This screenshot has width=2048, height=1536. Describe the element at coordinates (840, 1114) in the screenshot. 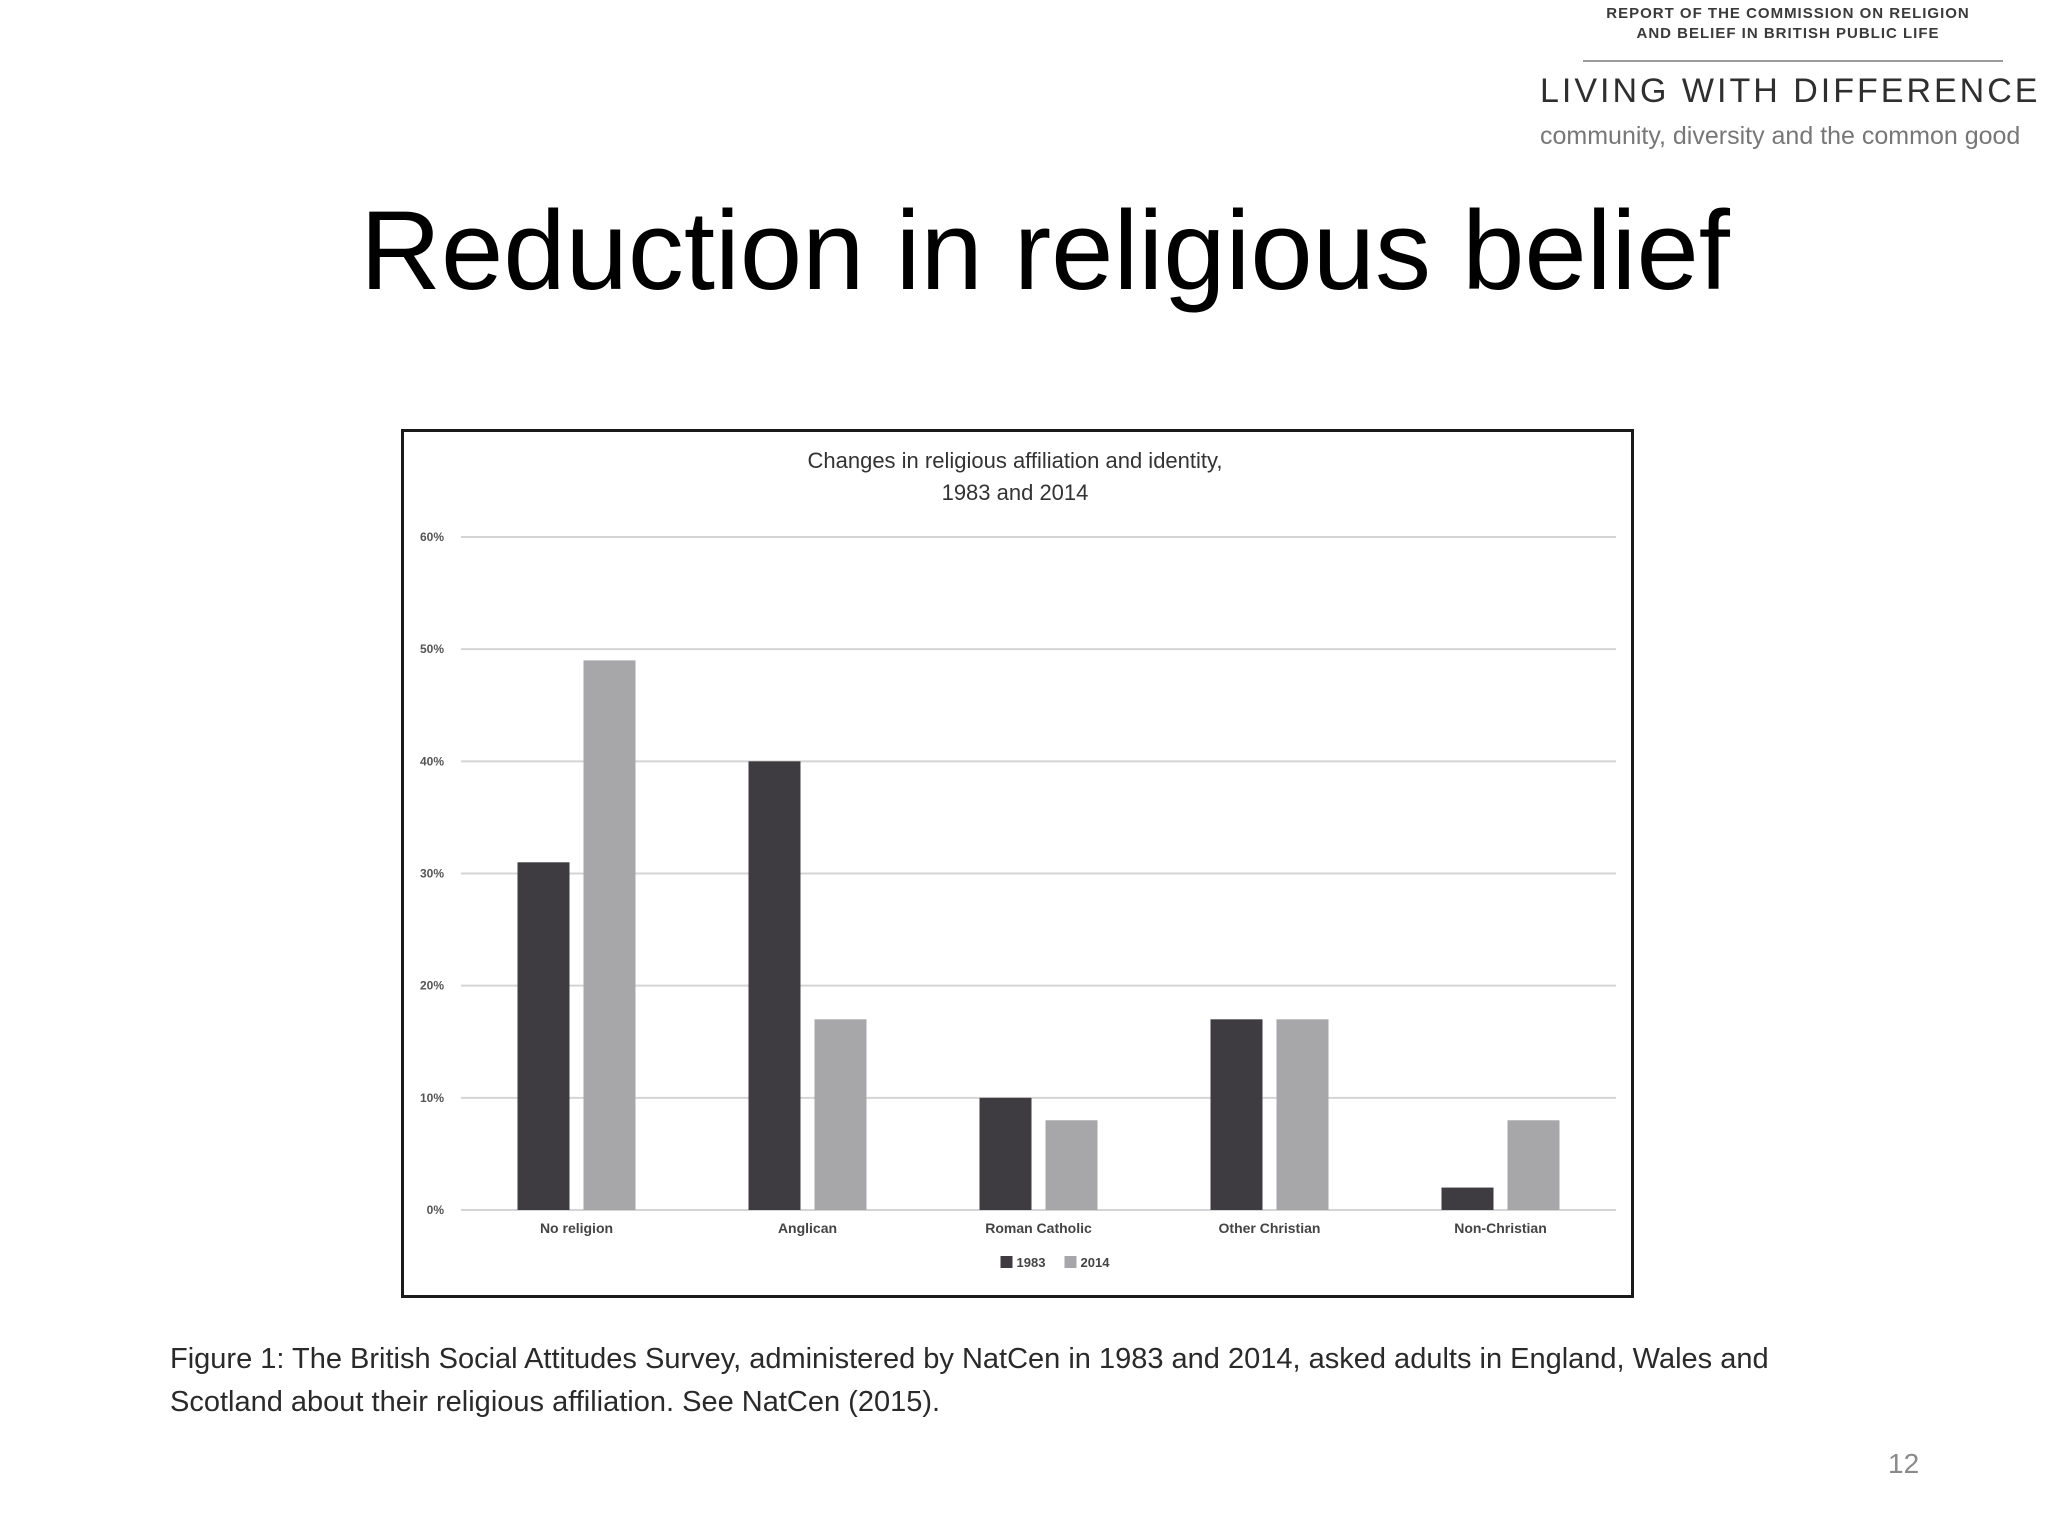

I see `bar-2014-anglican` at that location.